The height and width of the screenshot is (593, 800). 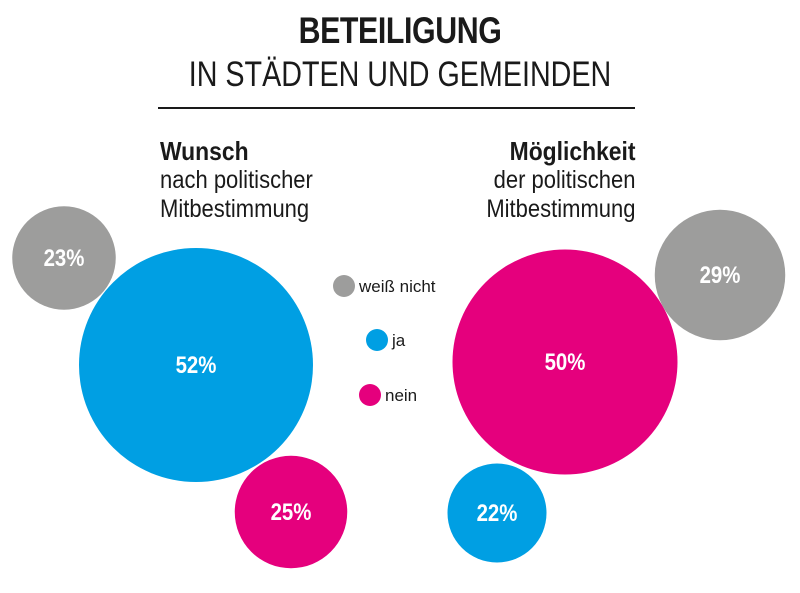 I want to click on group-subtitle-line: der politischen, so click(x=564, y=180).